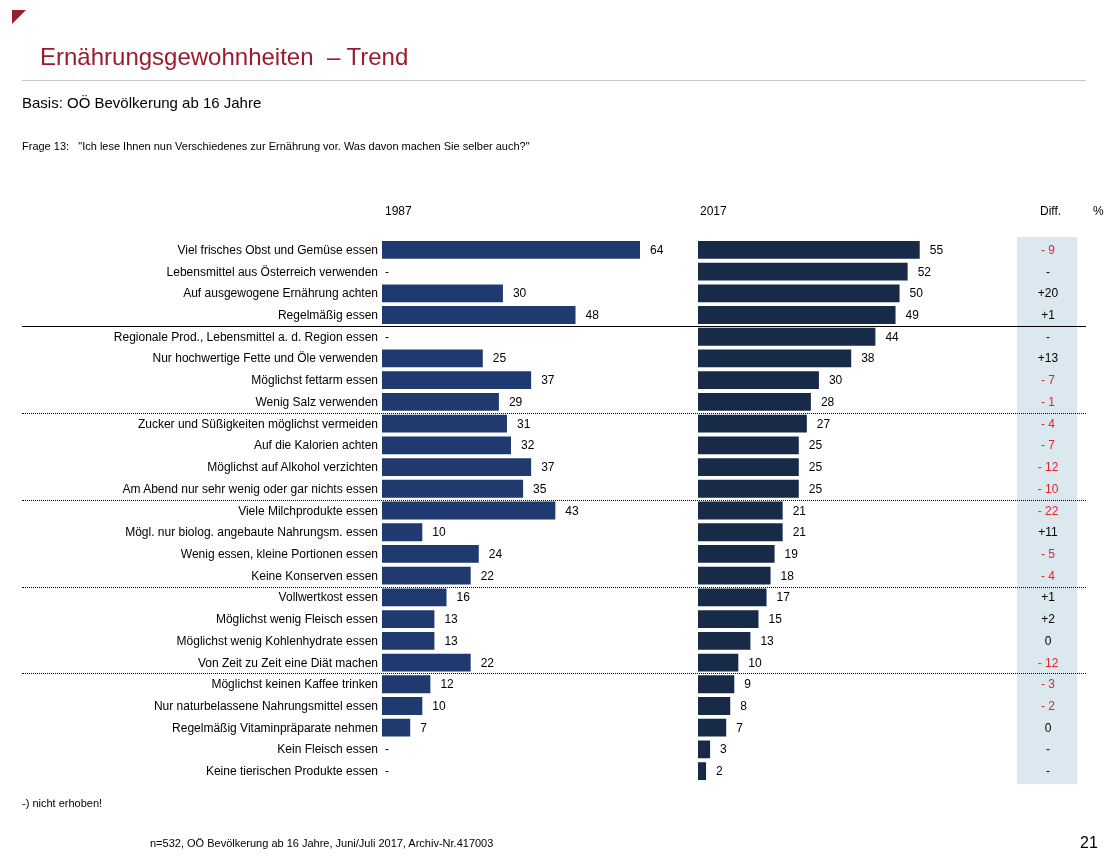  What do you see at coordinates (272, 271) in the screenshot?
I see `y-tick-label: Lebensmittel aus Österreich verwenden` at bounding box center [272, 271].